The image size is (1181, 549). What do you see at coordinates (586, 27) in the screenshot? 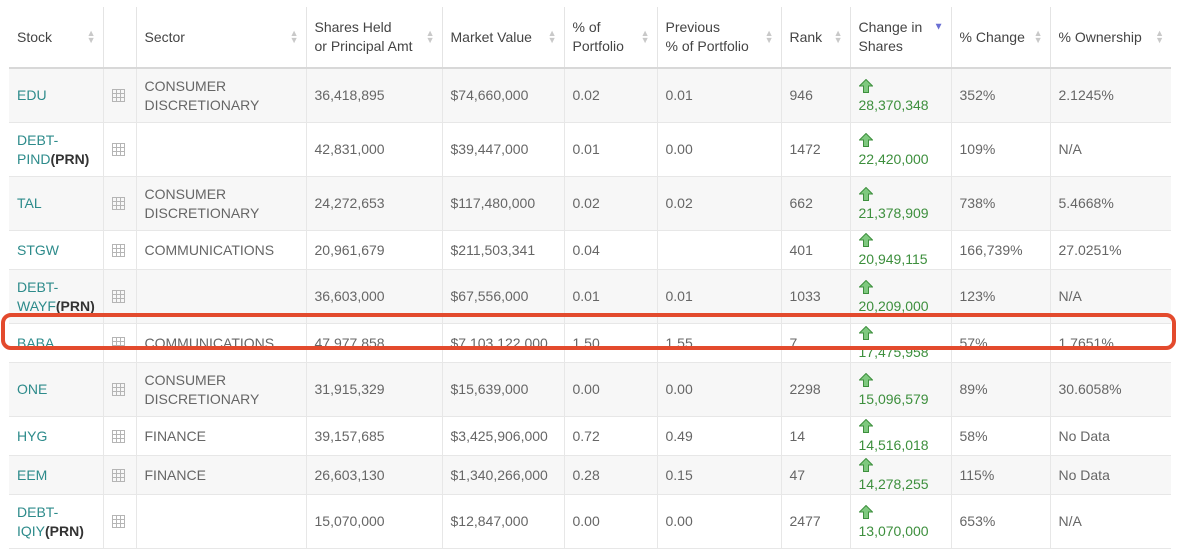
I see `column-header-label: % of` at bounding box center [586, 27].